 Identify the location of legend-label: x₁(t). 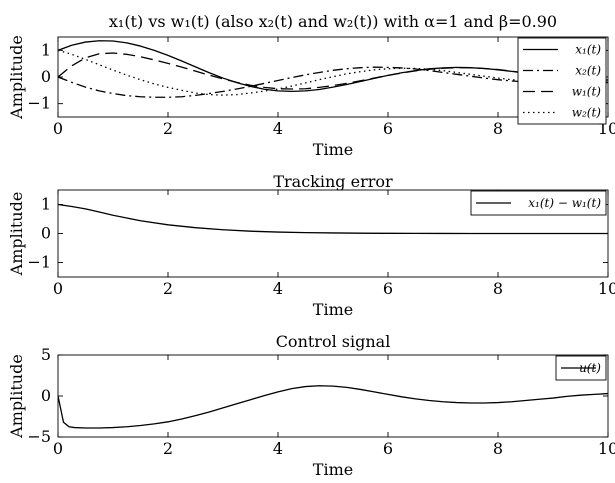
(588, 50).